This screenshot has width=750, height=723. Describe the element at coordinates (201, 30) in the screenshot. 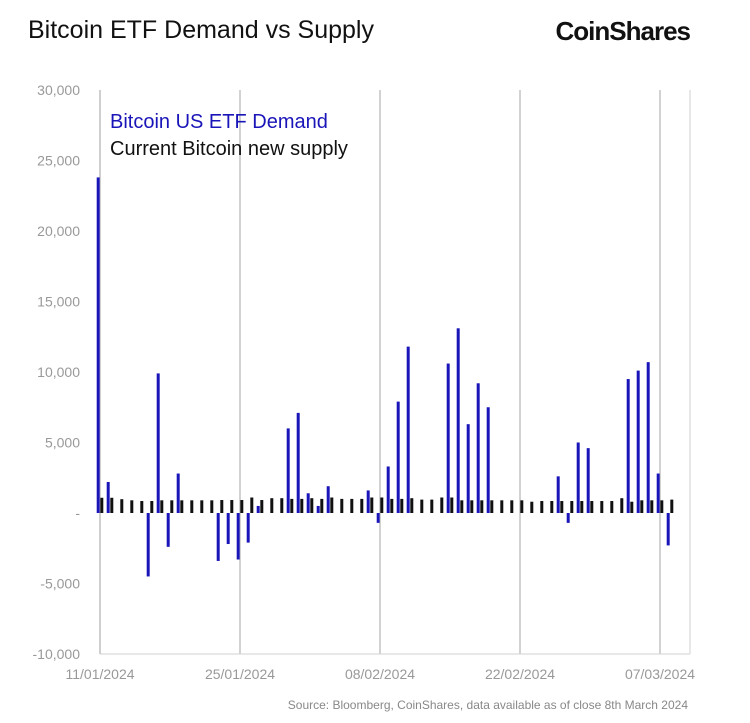

I see `chart-title: Bitcoin ETF Demand vs Supply` at that location.